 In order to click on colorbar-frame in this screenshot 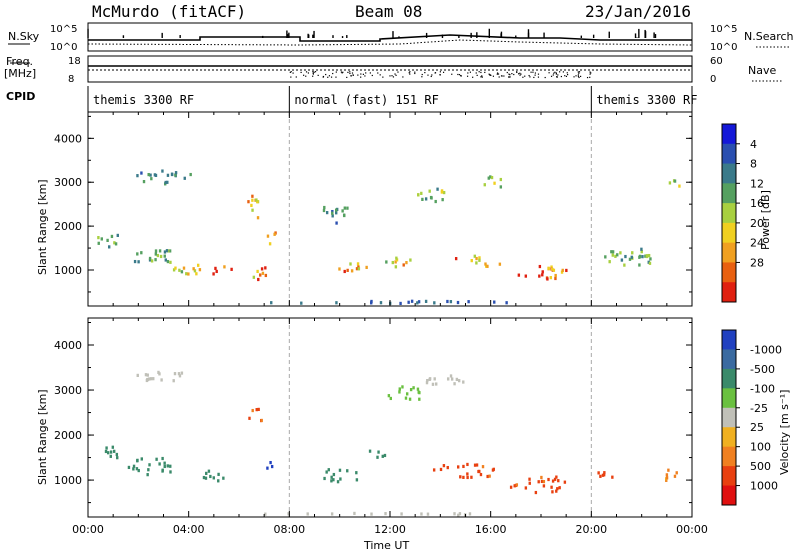, I will do `click(729, 213)`.